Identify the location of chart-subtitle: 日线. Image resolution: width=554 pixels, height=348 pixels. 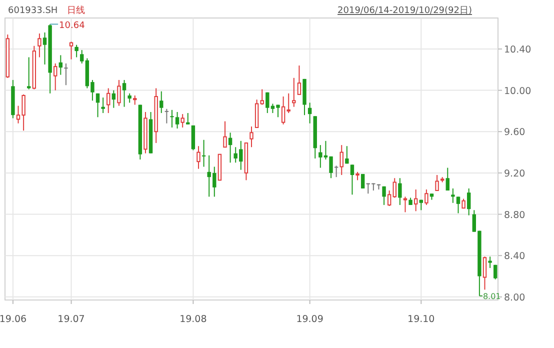
(76, 10).